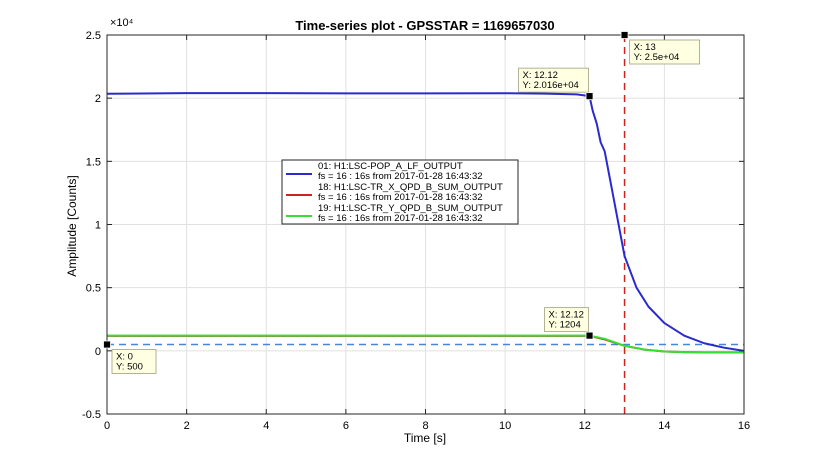 The image size is (821, 468). I want to click on x-tick-label: 0, so click(107, 426).